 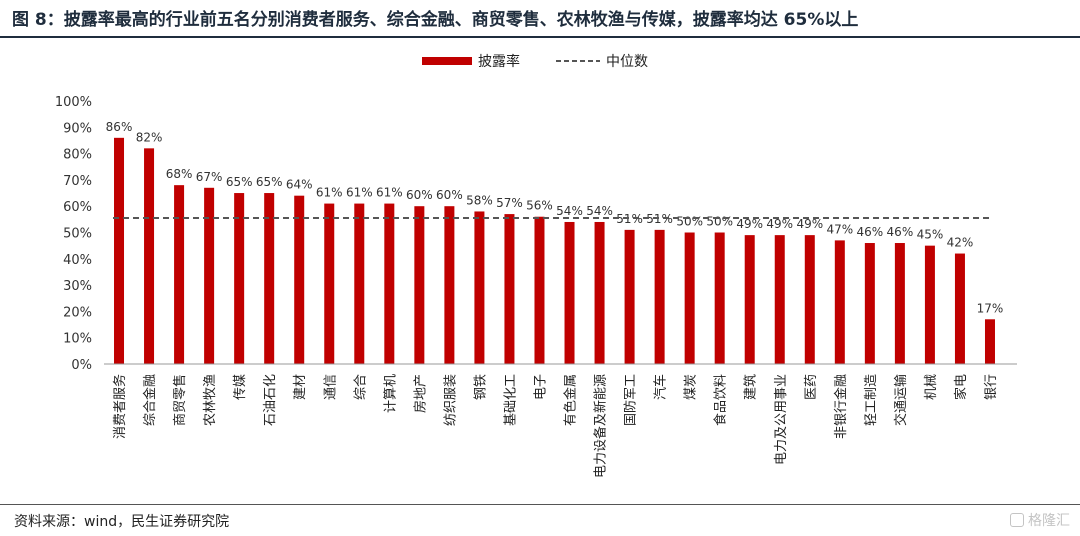 What do you see at coordinates (961, 387) in the screenshot?
I see `x-tick-label: 家电` at bounding box center [961, 387].